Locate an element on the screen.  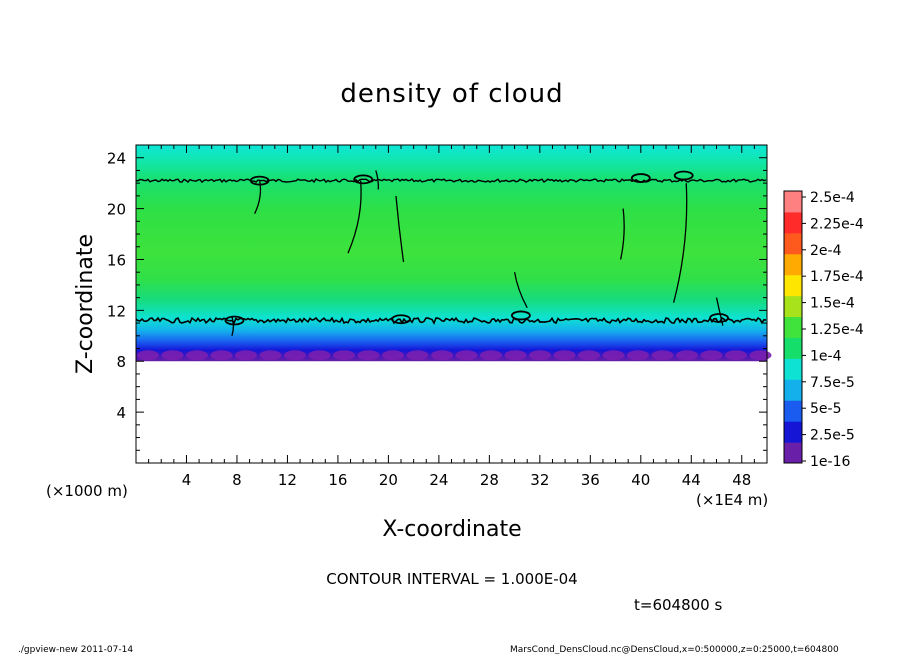
chart-title: density of cloud is located at coordinates (451, 94).